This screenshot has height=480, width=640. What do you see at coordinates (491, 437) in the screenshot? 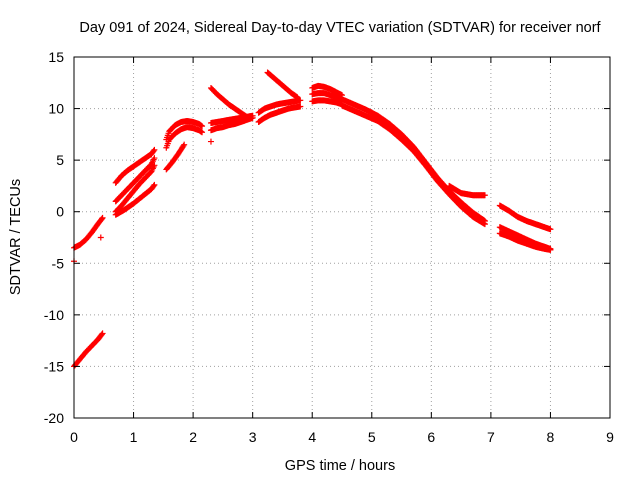
I see `x-tick-label: 7` at bounding box center [491, 437].